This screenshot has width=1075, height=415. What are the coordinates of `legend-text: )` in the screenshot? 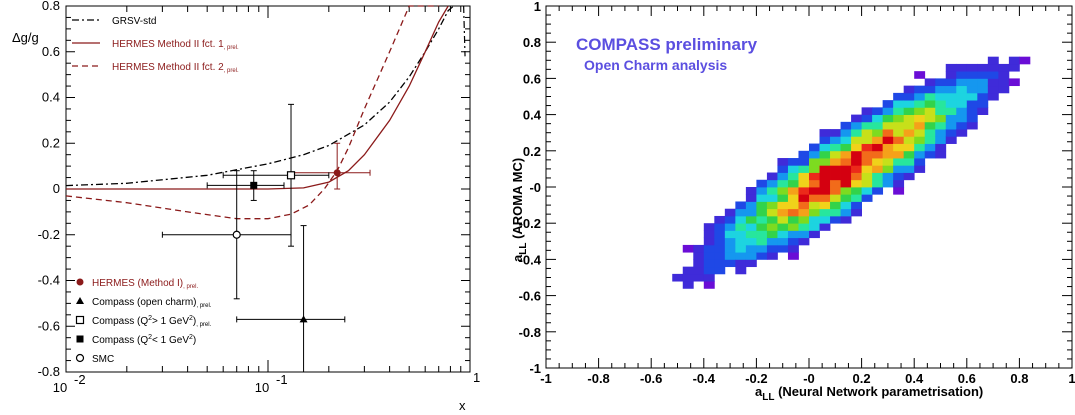 It's located at (194, 340).